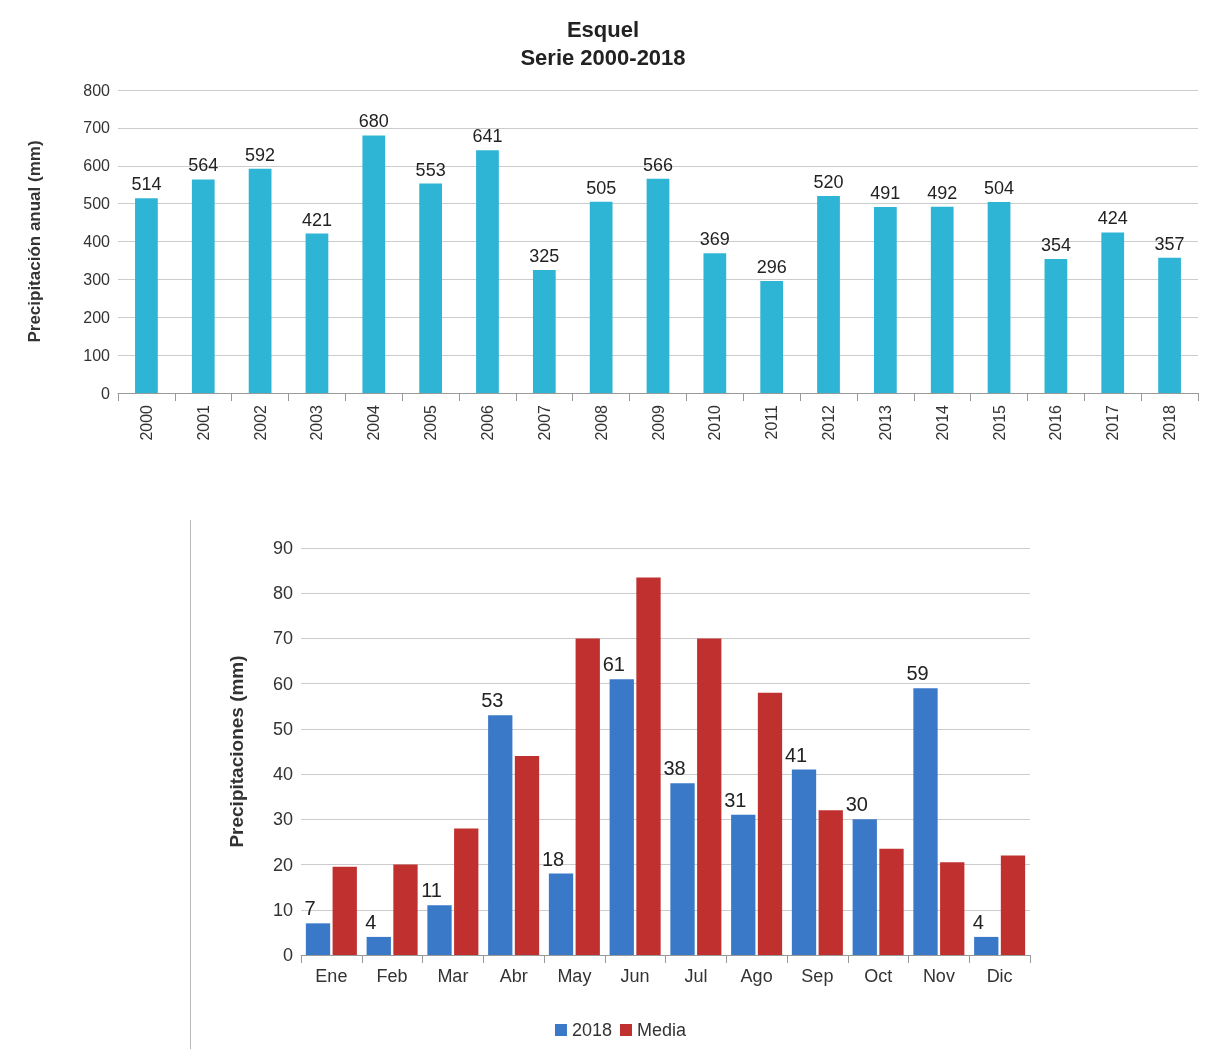 The height and width of the screenshot is (1049, 1206). Describe the element at coordinates (829, 422) in the screenshot. I see `x-tick-label: 2012` at that location.